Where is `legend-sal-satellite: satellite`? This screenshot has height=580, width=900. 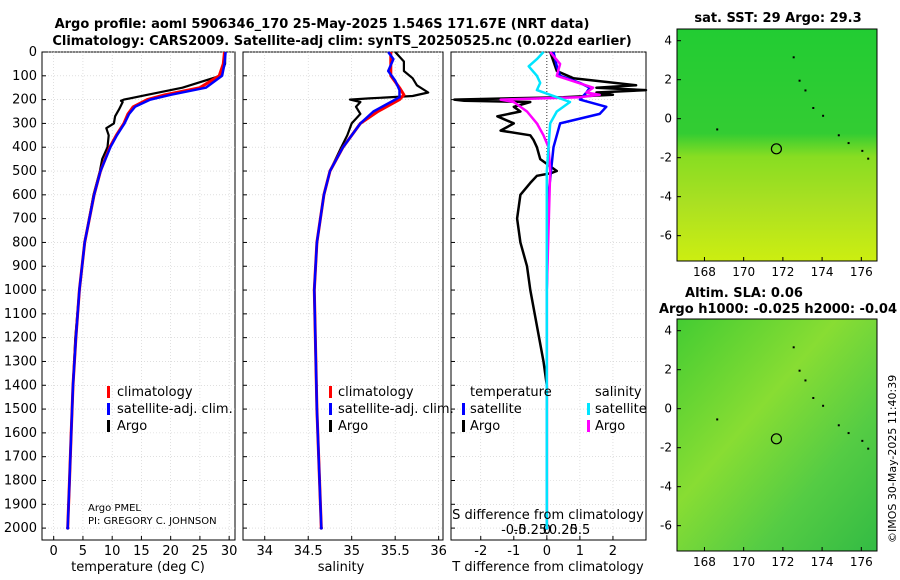 legend-sal-satellite: satellite is located at coordinates (621, 409).